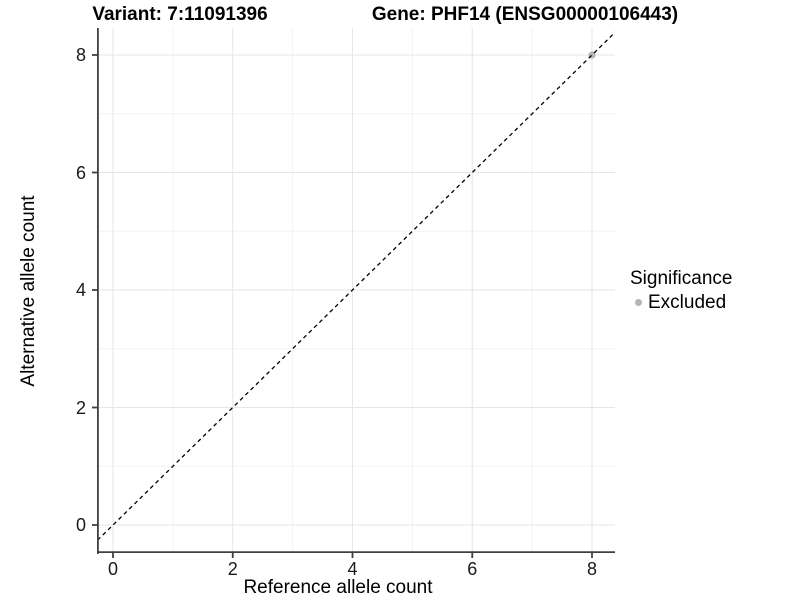 The image size is (800, 600). What do you see at coordinates (338, 587) in the screenshot?
I see `x-axis-title: Reference allele count` at bounding box center [338, 587].